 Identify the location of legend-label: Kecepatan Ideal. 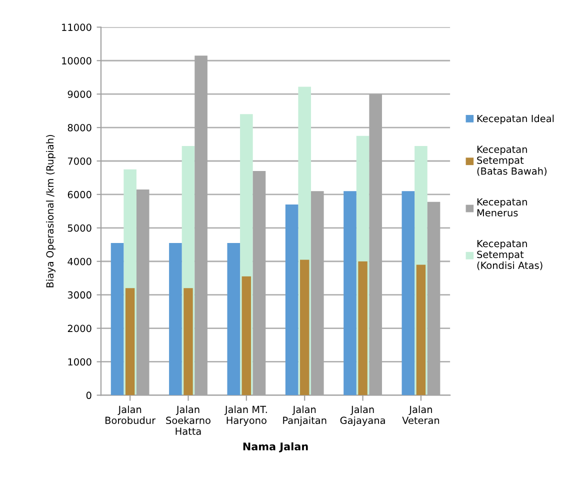
(515, 119).